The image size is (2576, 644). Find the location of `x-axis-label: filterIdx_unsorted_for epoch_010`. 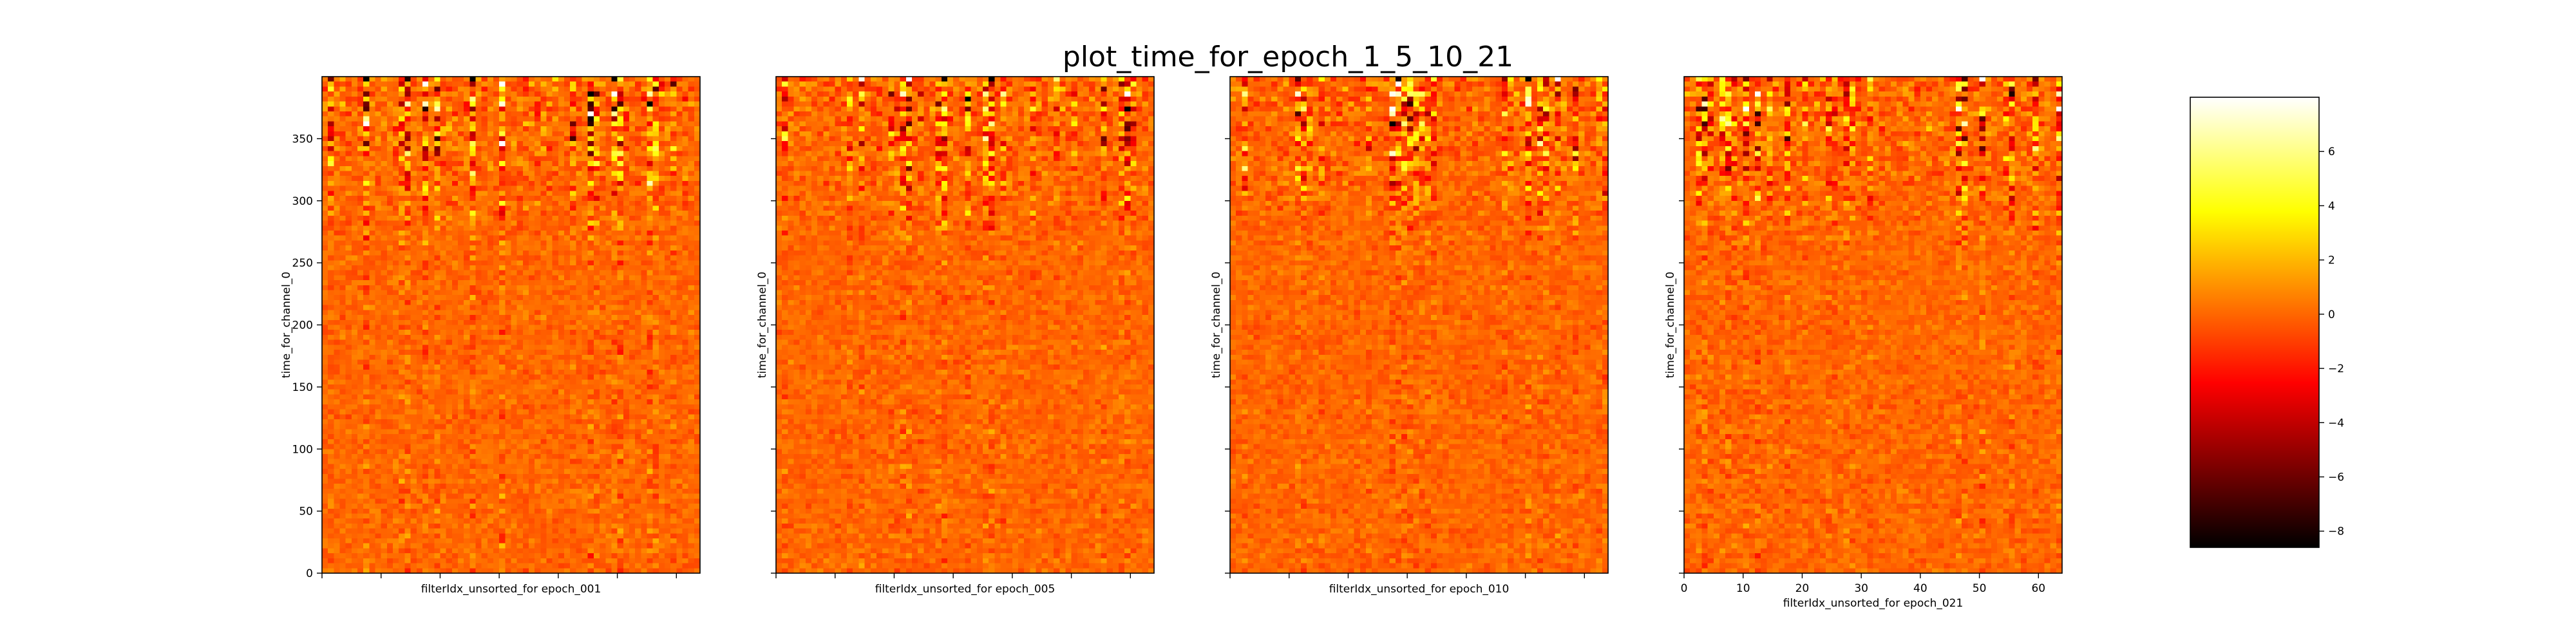

x-axis-label: filterIdx_unsorted_for epoch_010 is located at coordinates (1419, 589).